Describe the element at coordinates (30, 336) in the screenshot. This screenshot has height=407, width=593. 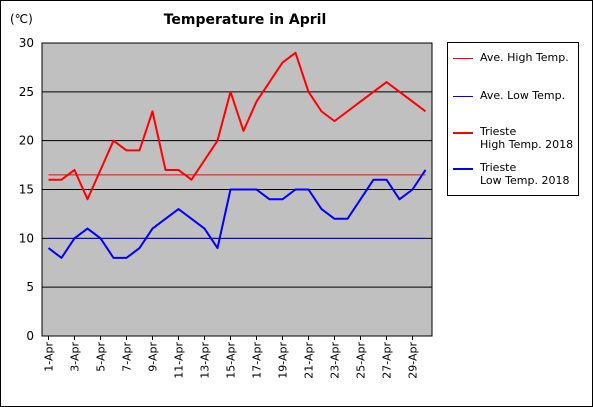
I see `y-tick-label: 0` at that location.